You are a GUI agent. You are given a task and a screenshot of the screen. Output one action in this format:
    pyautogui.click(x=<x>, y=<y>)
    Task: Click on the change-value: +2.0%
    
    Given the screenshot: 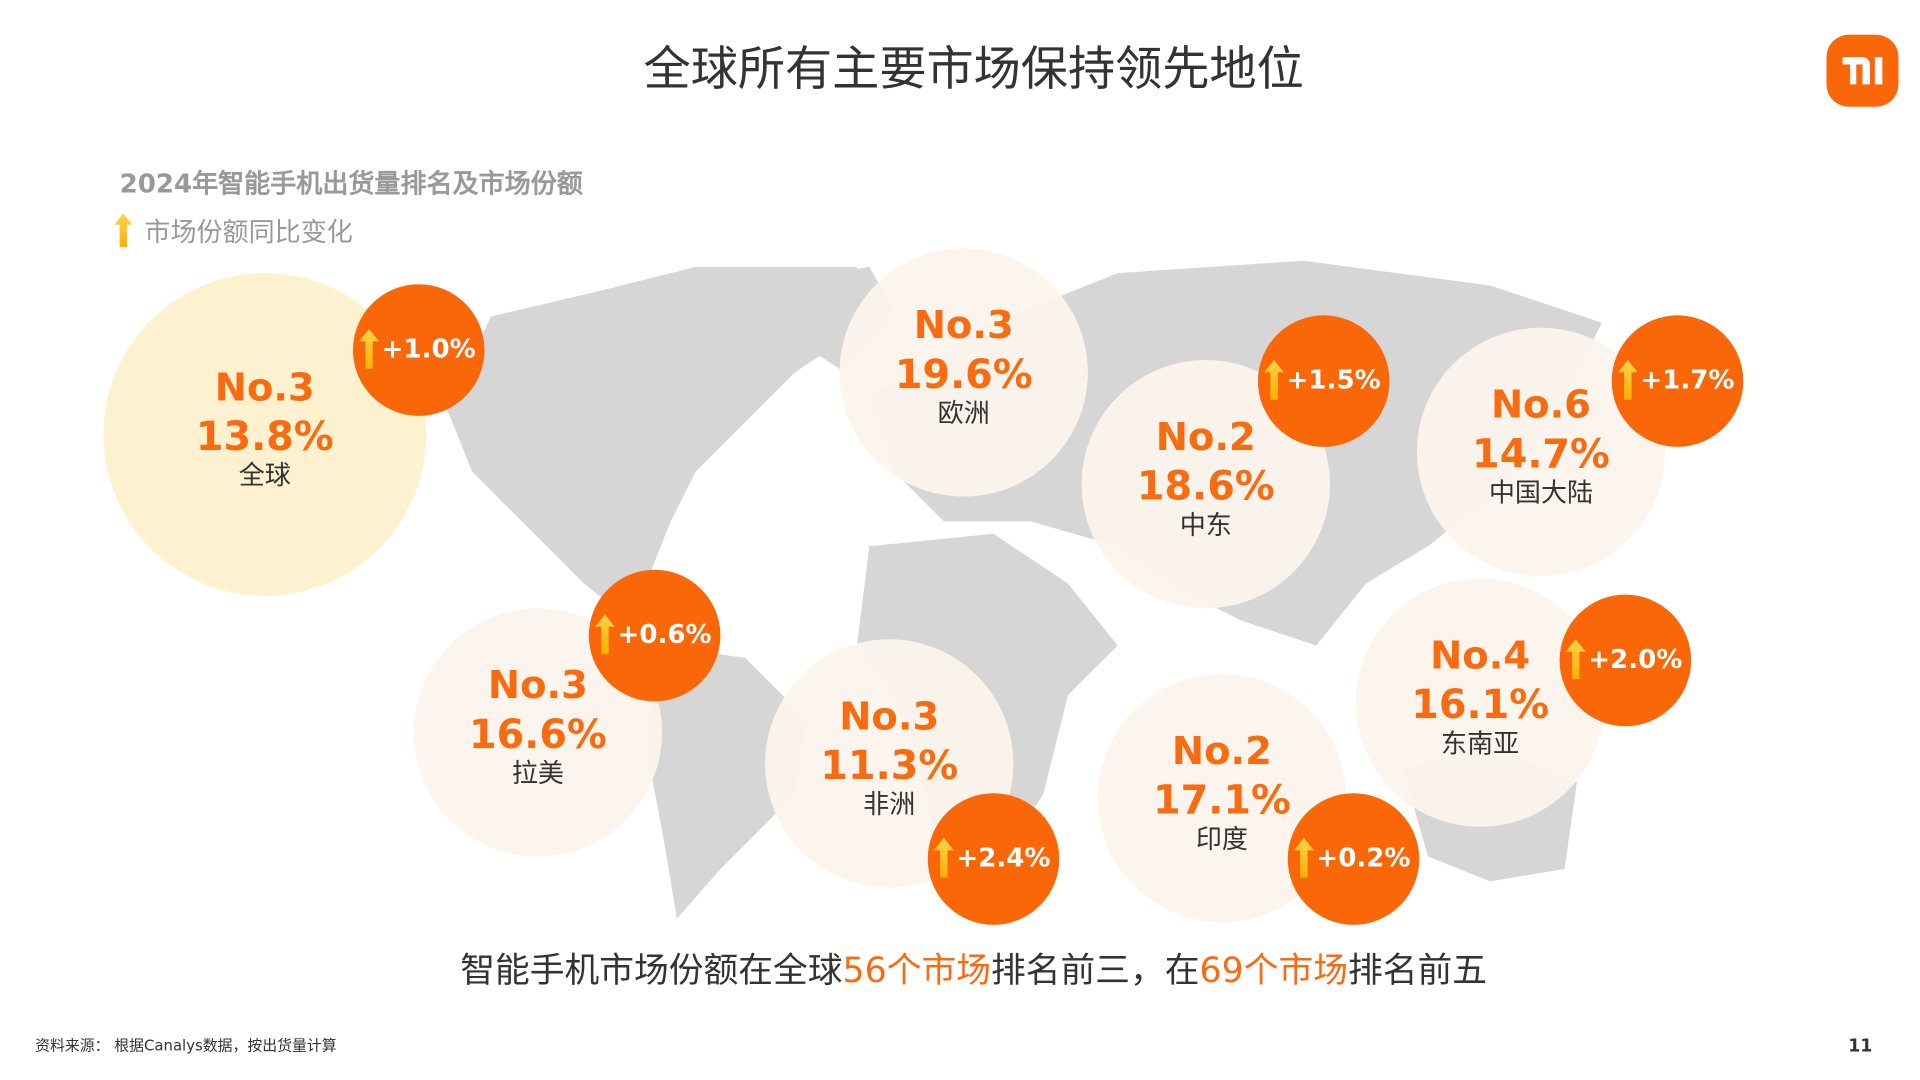 What is the action you would take?
    pyautogui.click(x=1635, y=660)
    